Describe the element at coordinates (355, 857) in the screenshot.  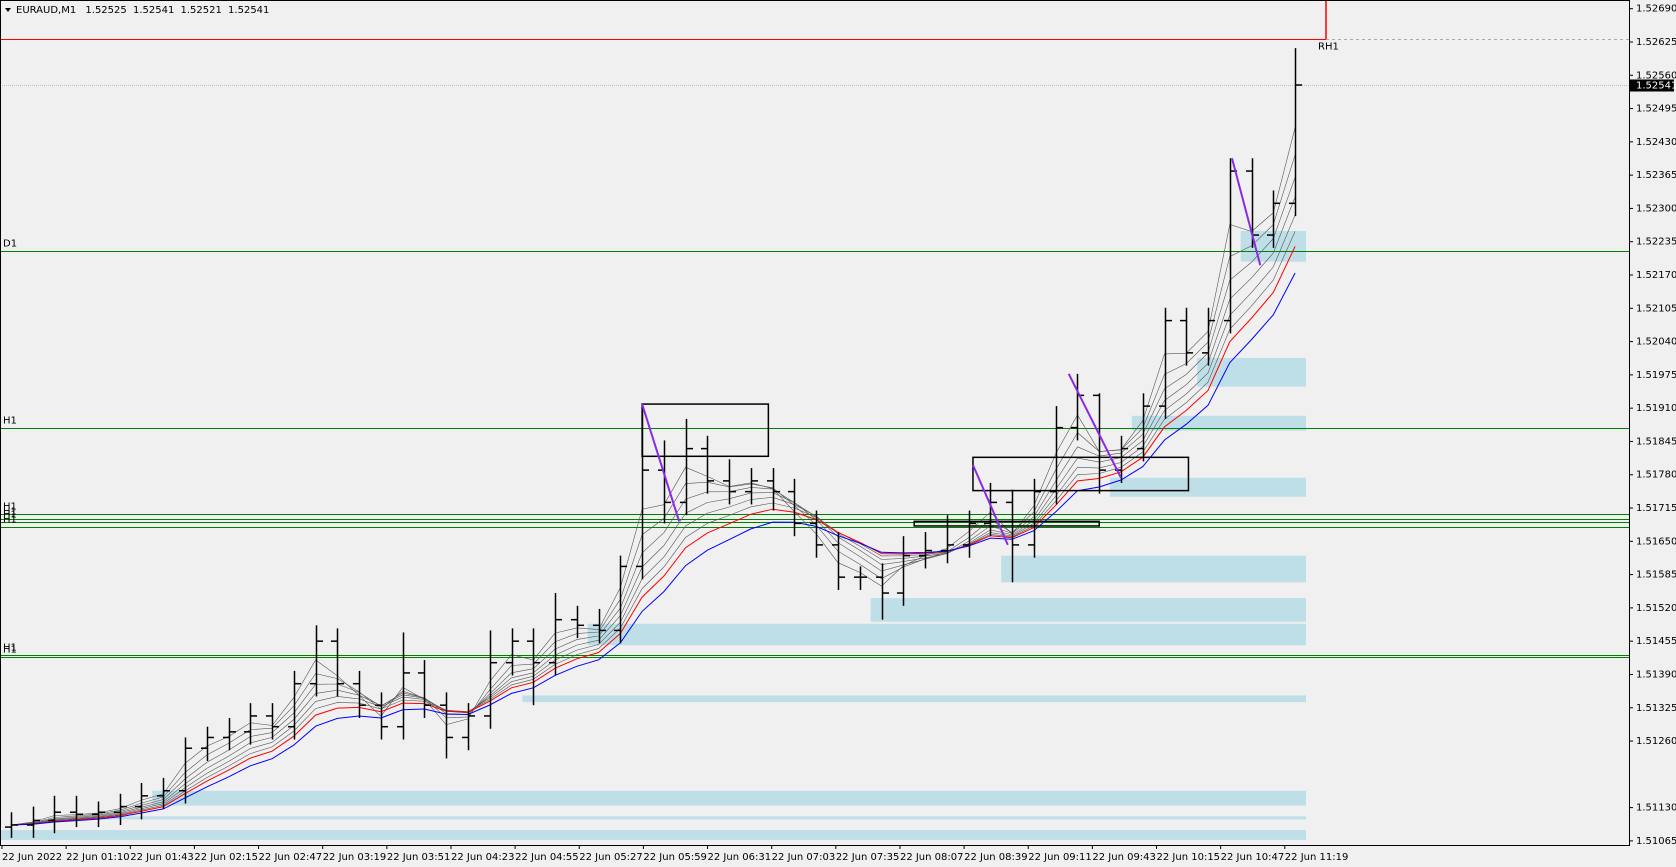
I see `x-tick-label: 22 Jun 03:19` at that location.